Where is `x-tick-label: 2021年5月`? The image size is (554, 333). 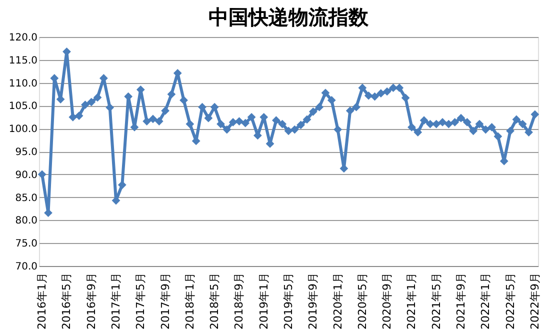 x-tick-label: 2021年5月 is located at coordinates (436, 301).